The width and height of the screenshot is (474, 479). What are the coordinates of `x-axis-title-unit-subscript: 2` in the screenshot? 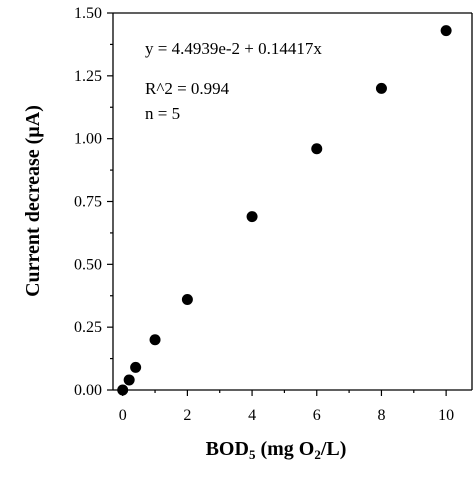 It's located at (317, 454).